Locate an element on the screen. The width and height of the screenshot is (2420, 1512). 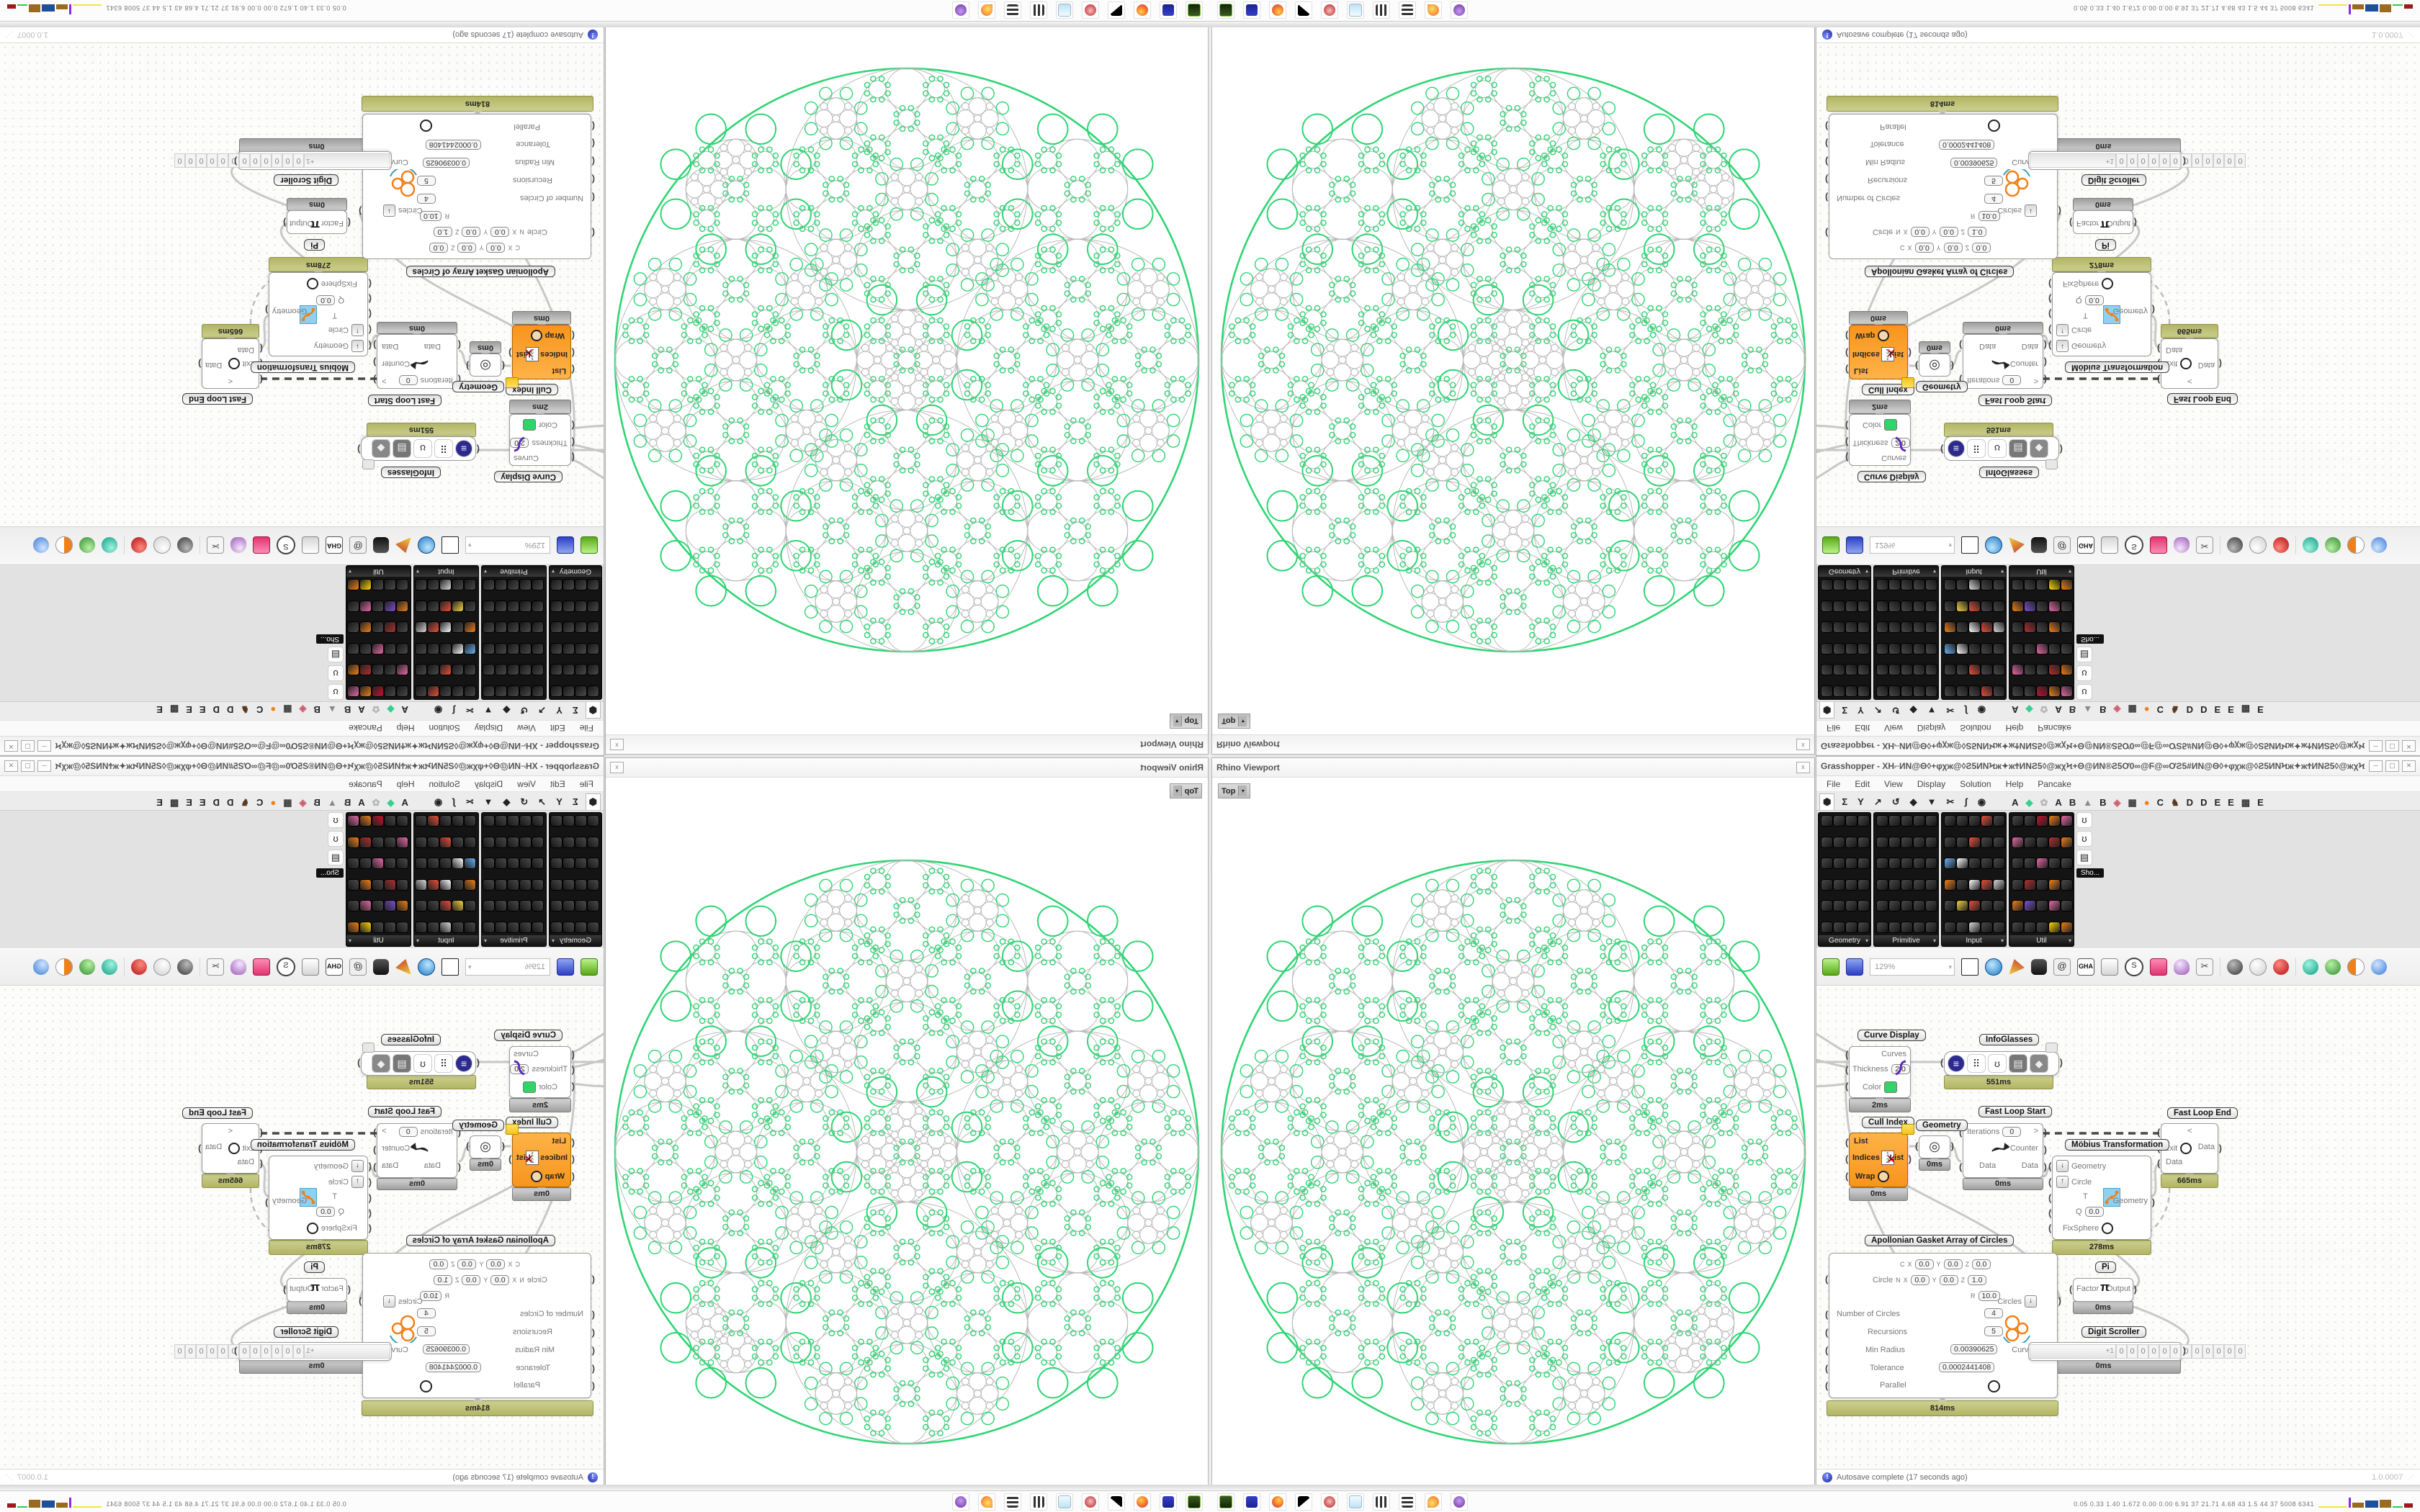
tab-transform: ʃ is located at coordinates (1966, 801).